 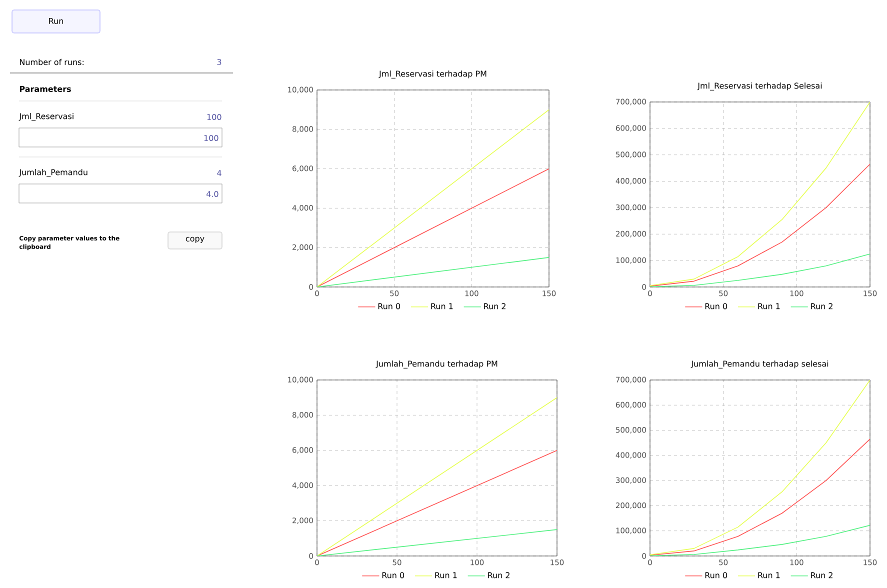 I want to click on text: Parameters, so click(x=45, y=89).